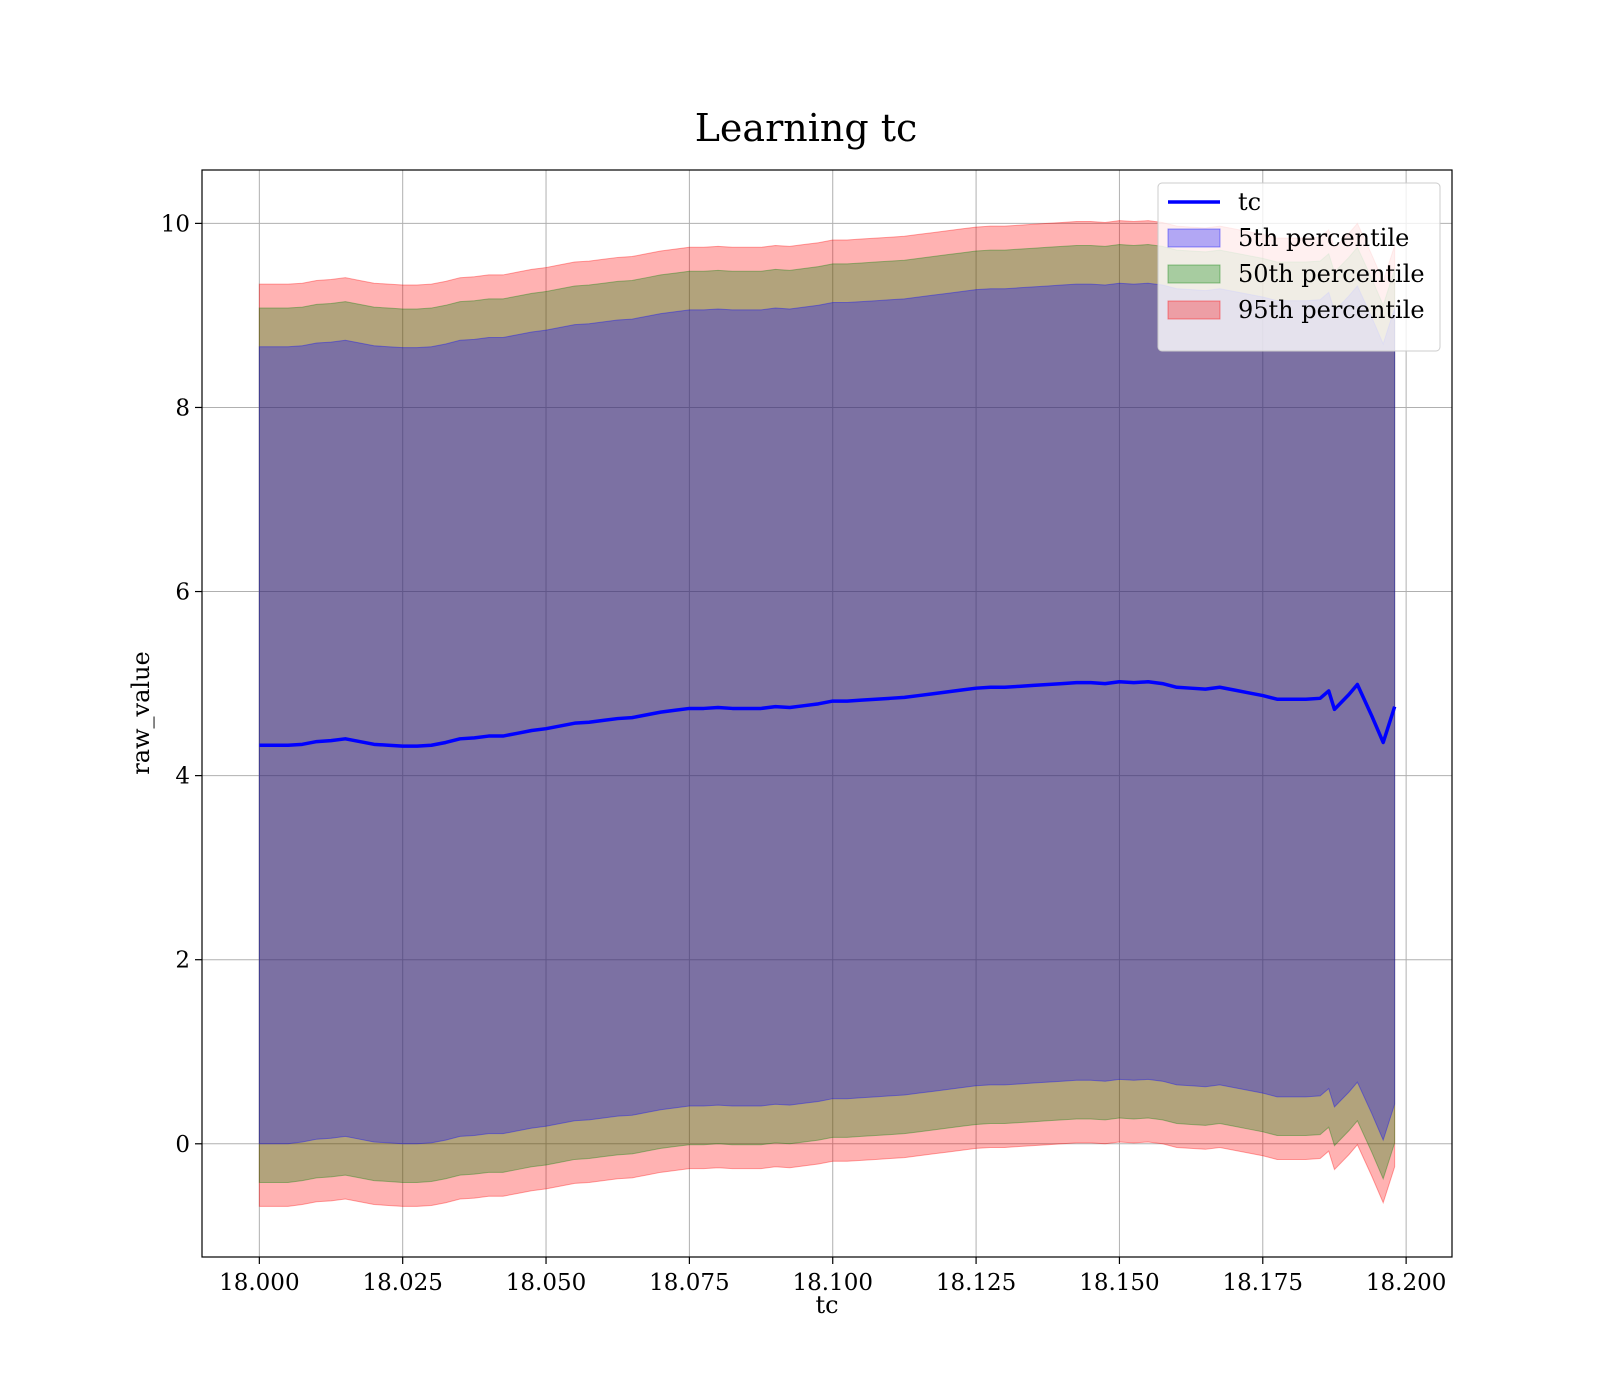  What do you see at coordinates (689, 1283) in the screenshot?
I see `x-tick-label: 18.075` at bounding box center [689, 1283].